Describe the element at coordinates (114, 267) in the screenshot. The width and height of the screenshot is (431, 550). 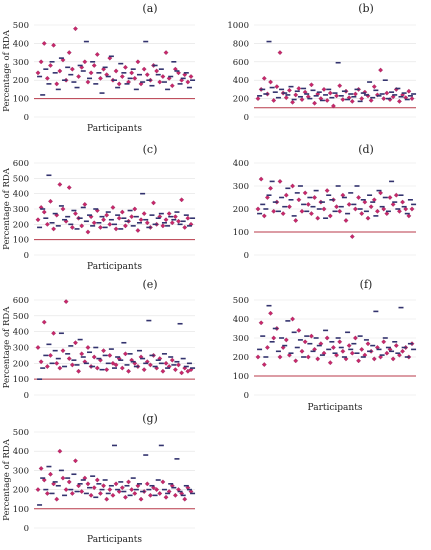
I see `panel-c-x-axis-title: Participants` at that location.